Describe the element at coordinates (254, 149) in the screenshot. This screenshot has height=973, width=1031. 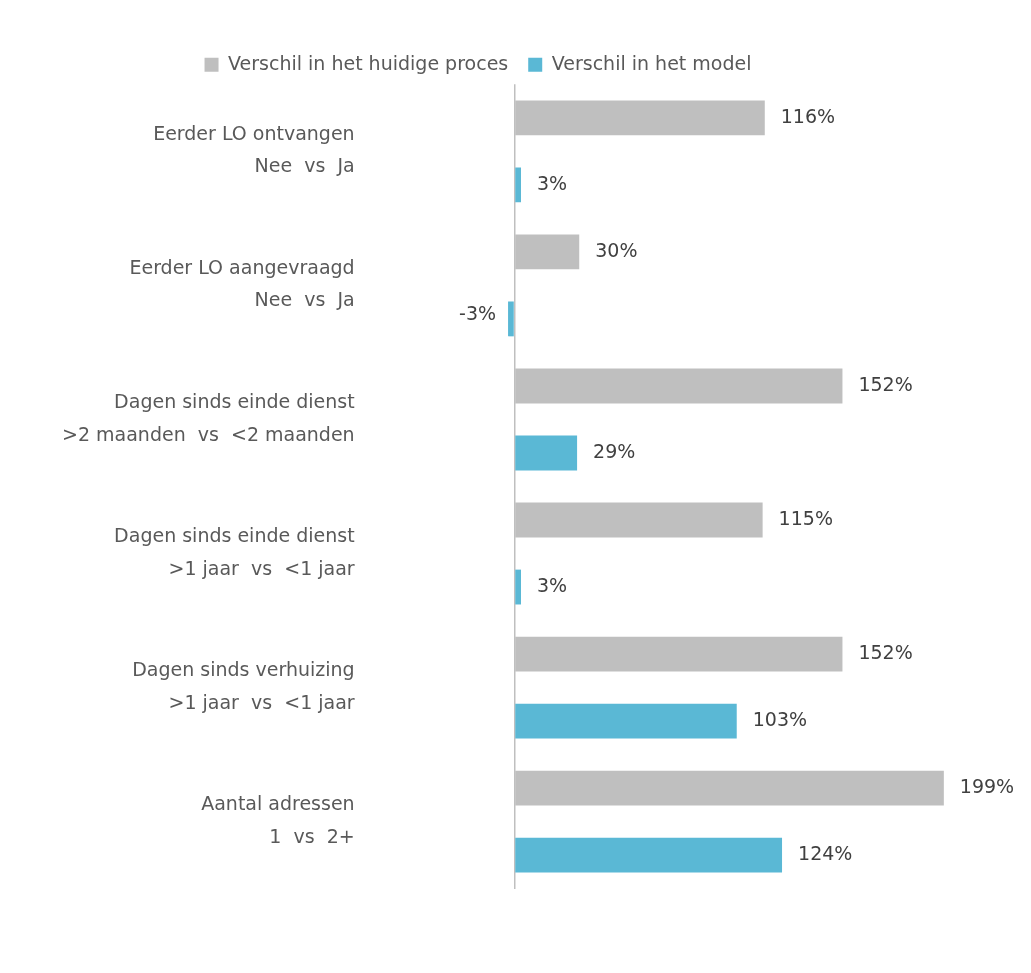
I see `y-tick-label: Eerder LO ontvangen Nee vs Ja` at that location.